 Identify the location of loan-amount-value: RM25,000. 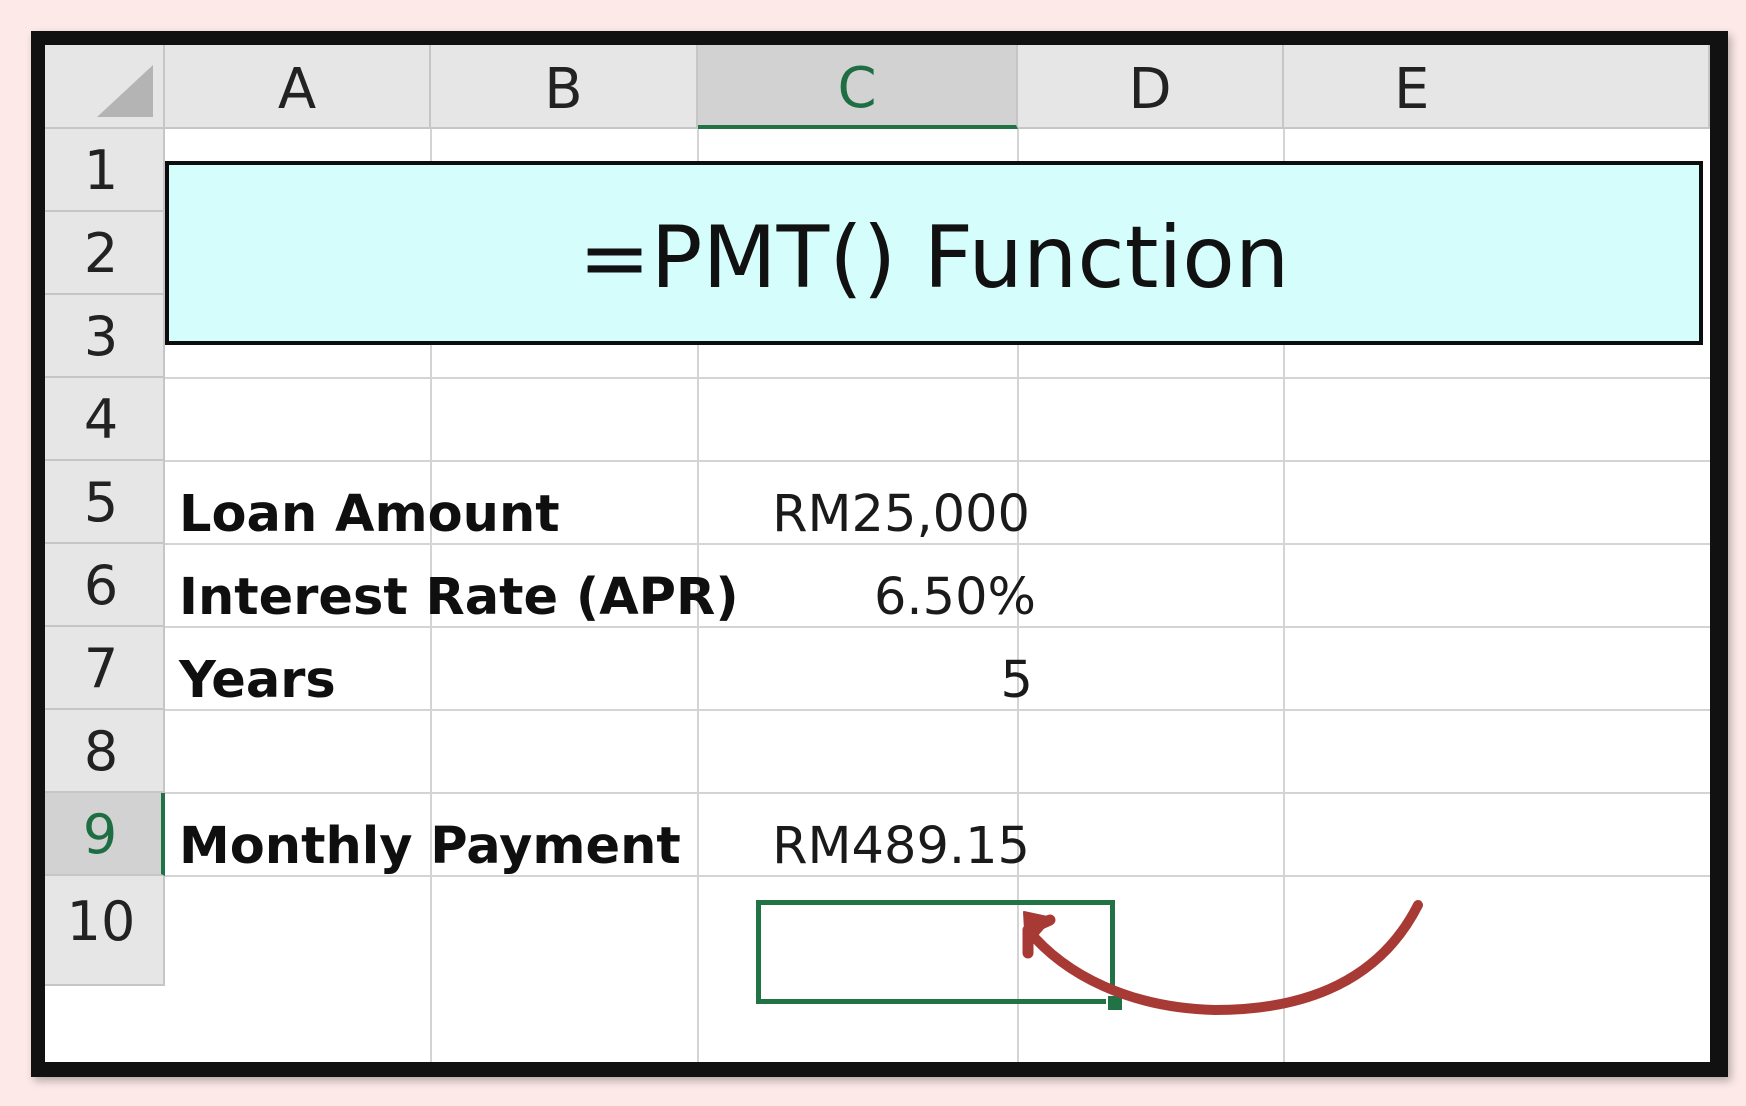
(901, 514).